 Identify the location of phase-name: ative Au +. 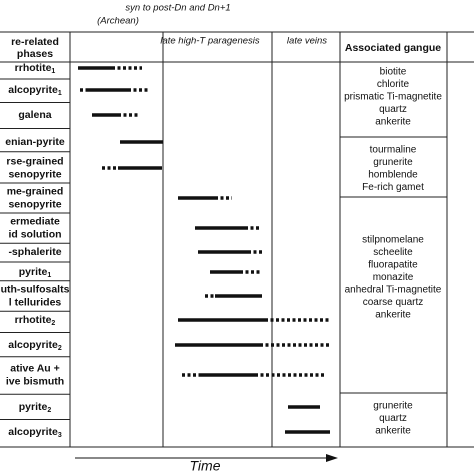
(35, 368).